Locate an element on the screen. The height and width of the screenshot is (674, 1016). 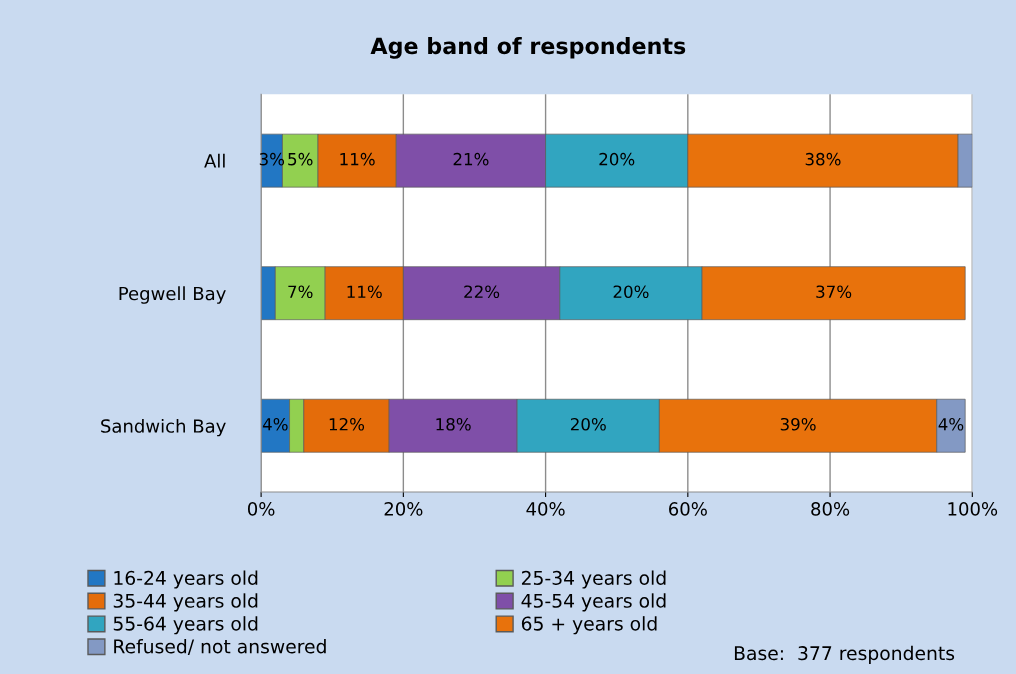
x-tick-label: 80% is located at coordinates (830, 509).